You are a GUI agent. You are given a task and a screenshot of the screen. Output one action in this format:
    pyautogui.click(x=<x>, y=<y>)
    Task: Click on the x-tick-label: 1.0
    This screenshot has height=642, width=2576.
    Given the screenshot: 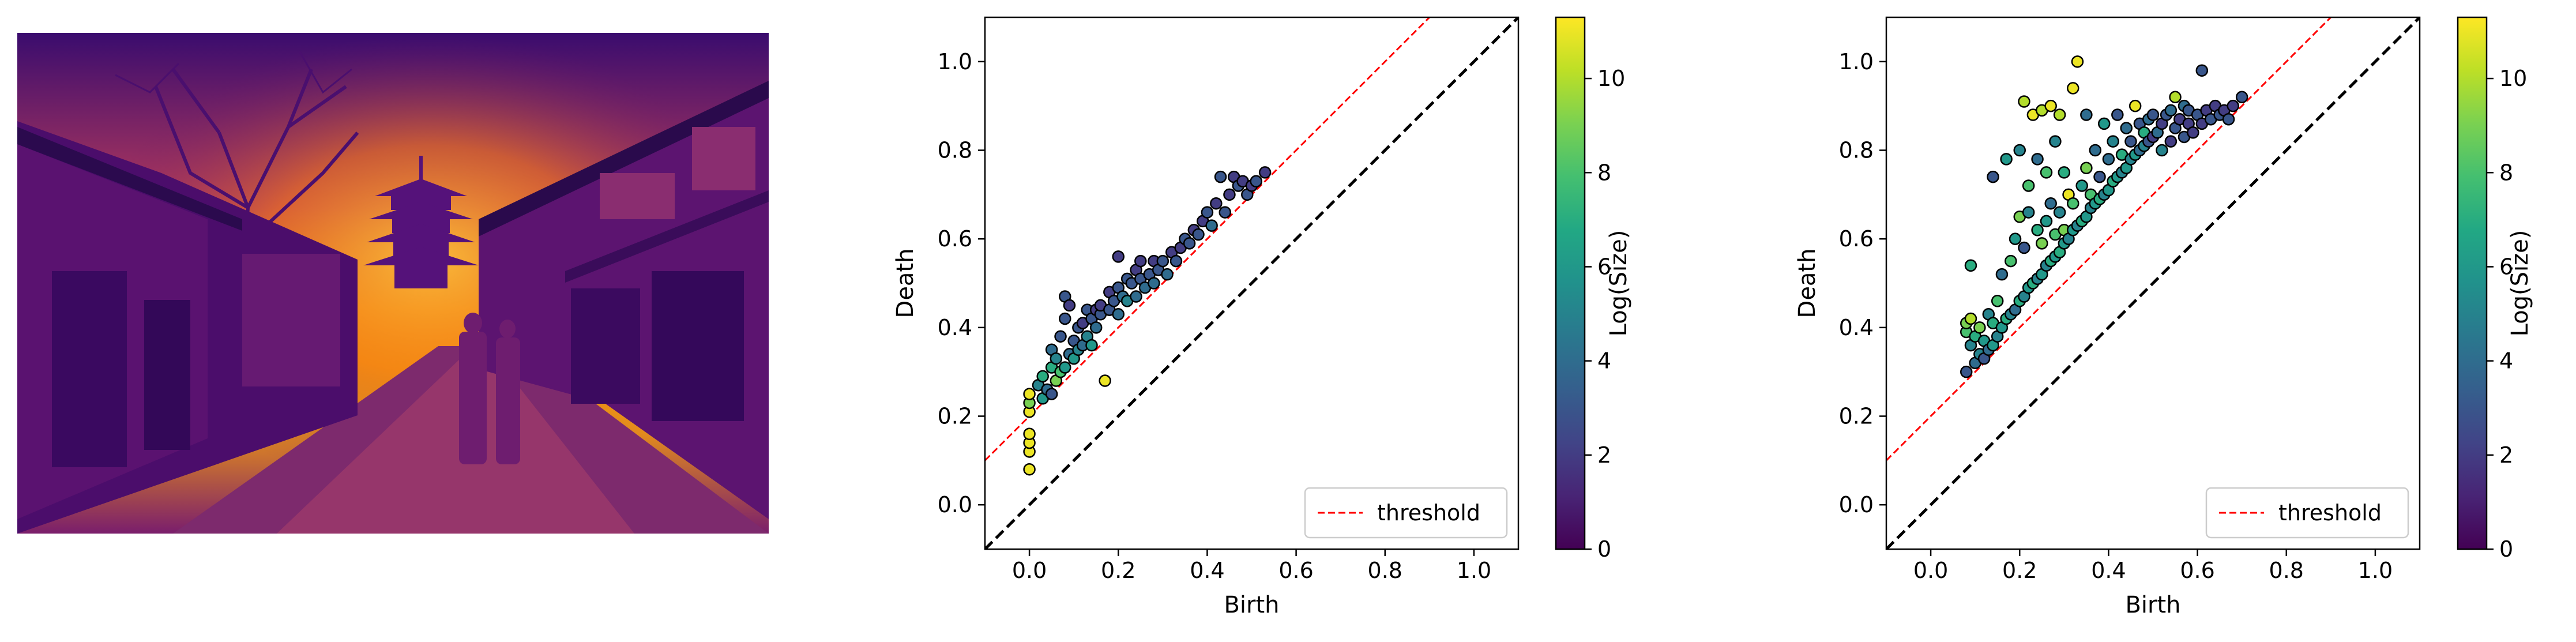 What is the action you would take?
    pyautogui.click(x=2375, y=570)
    